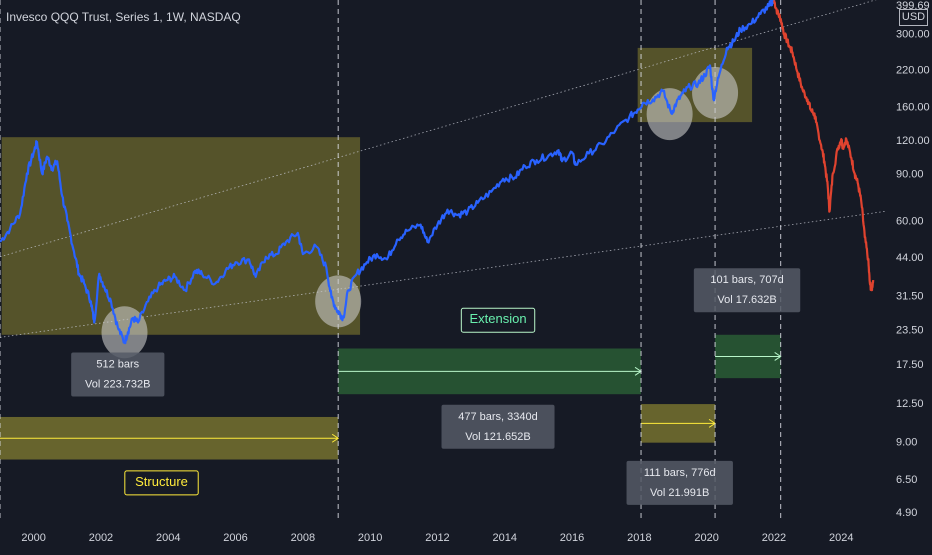  Describe the element at coordinates (910, 258) in the screenshot. I see `y-tick-label: 44.00` at that location.